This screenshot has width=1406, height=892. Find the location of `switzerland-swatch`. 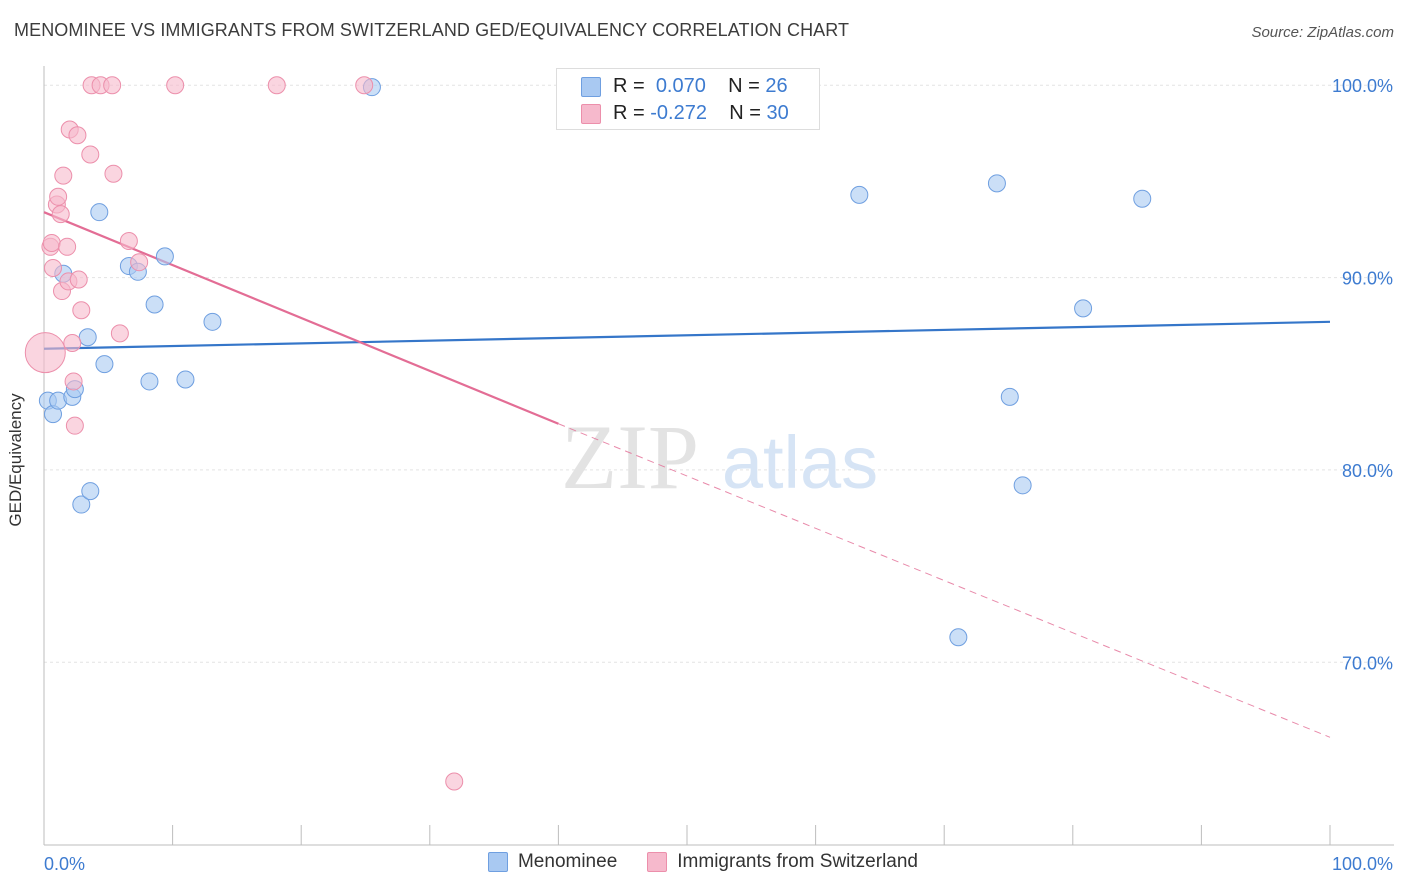

switzerland-swatch is located at coordinates (591, 113).